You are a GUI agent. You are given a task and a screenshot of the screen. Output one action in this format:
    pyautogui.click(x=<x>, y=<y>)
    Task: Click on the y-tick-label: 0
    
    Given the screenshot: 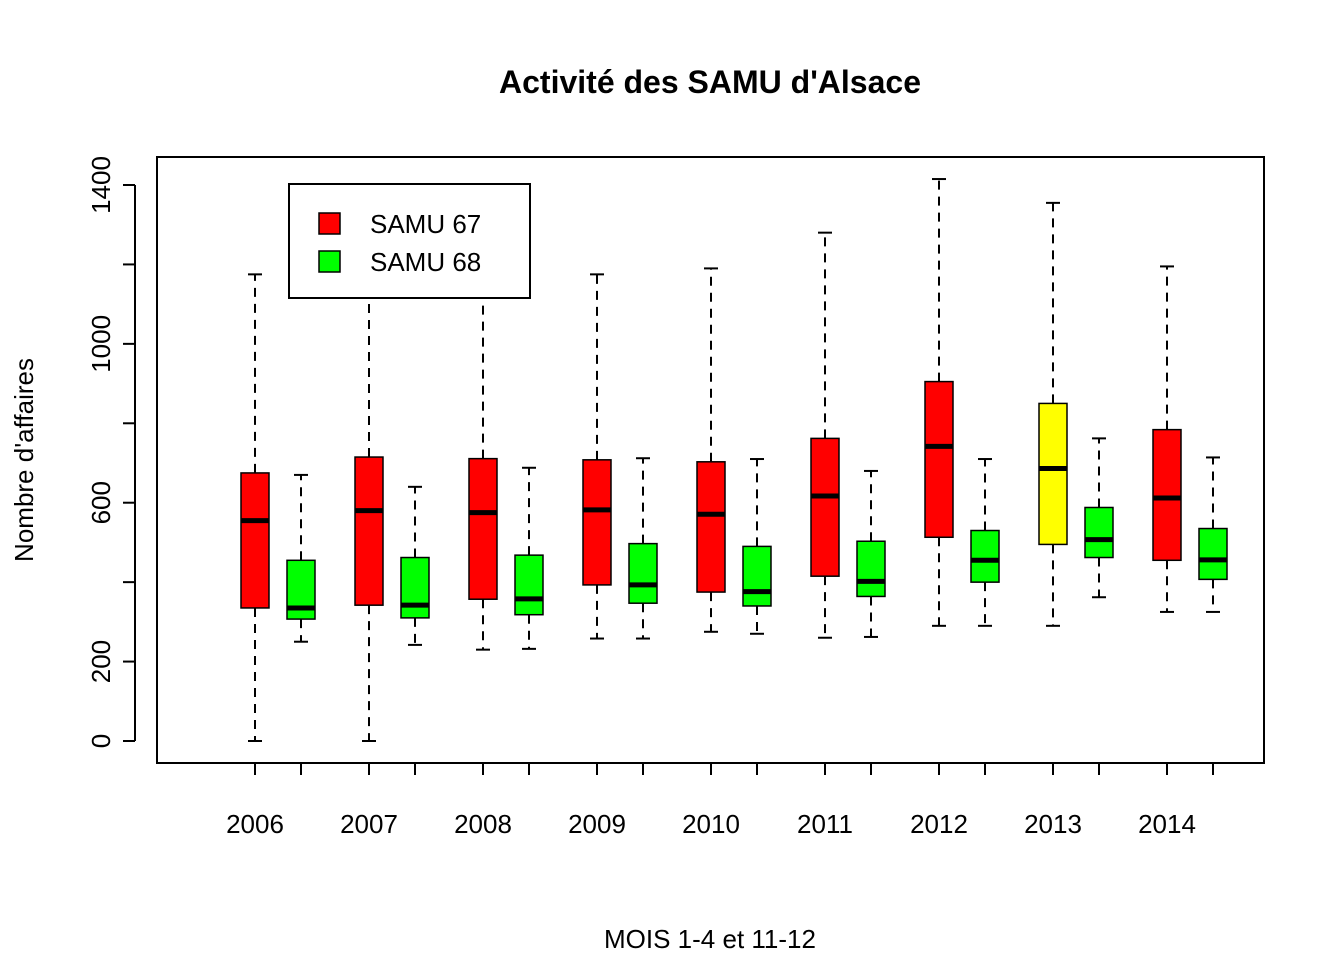 What is the action you would take?
    pyautogui.click(x=101, y=741)
    